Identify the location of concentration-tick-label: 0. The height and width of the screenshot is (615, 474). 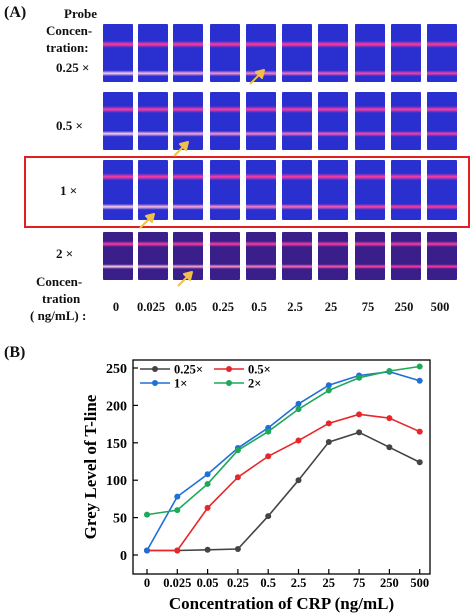
(116, 307).